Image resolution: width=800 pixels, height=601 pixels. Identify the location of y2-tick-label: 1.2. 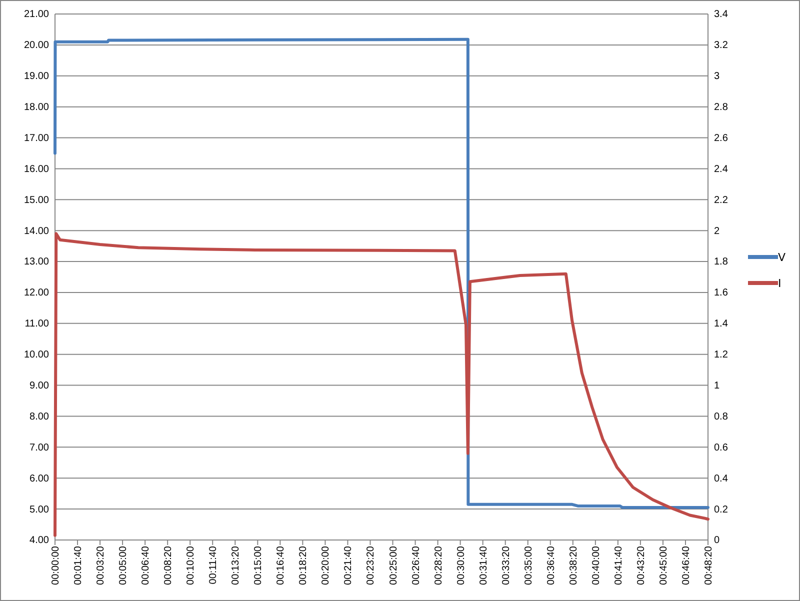
(721, 355).